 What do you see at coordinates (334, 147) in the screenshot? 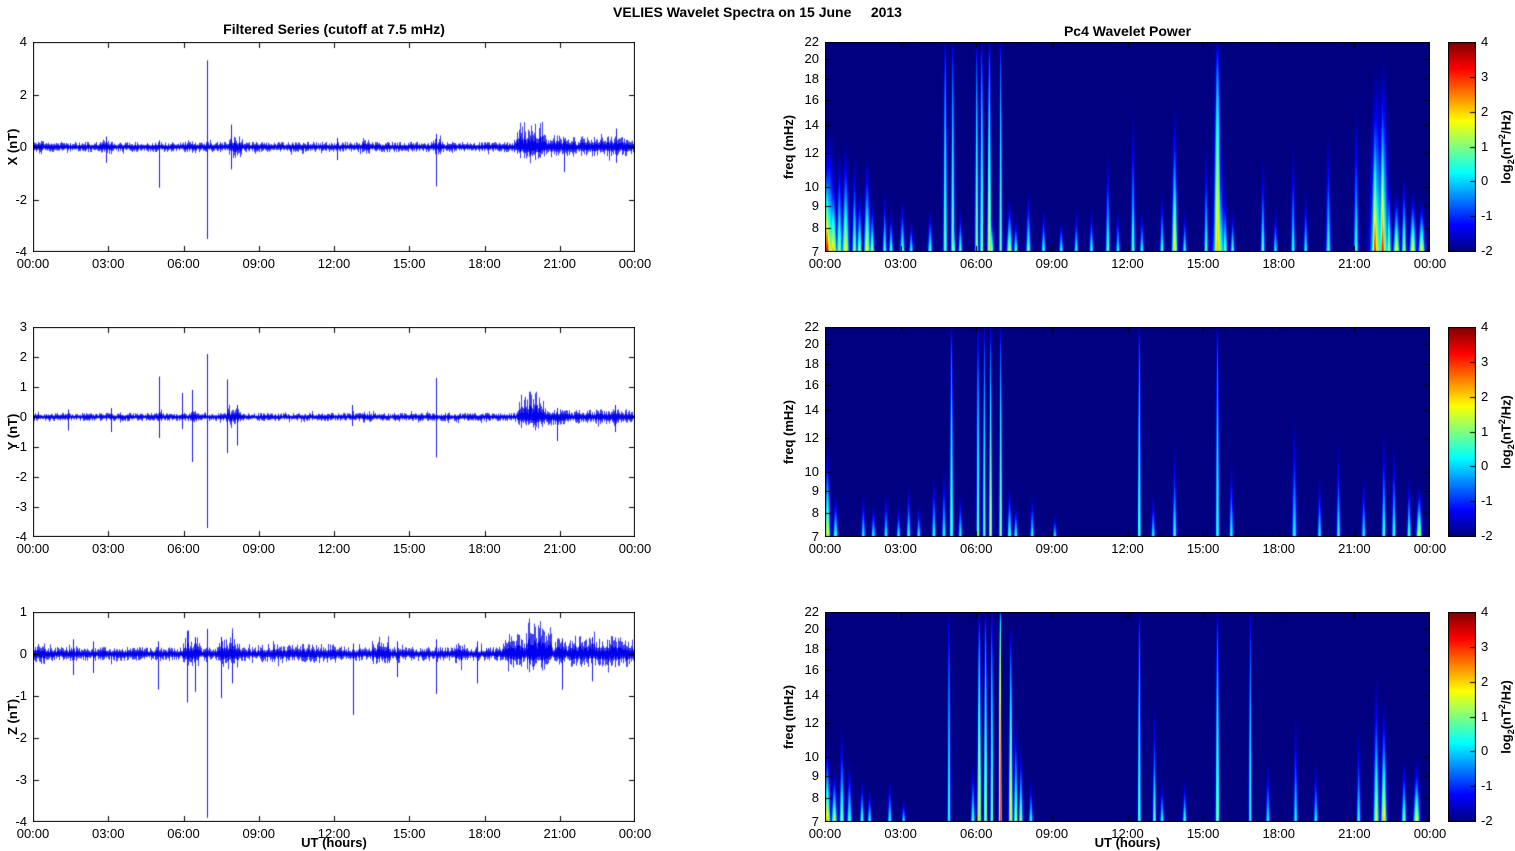
I see `x-series-canvas` at bounding box center [334, 147].